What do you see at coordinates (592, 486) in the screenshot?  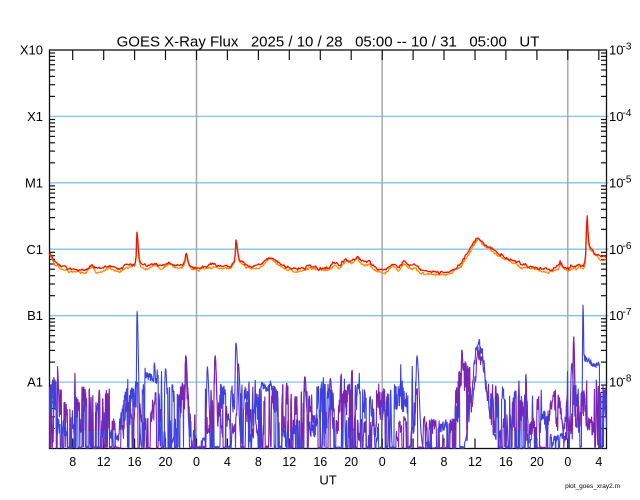 I see `svg-text: plot_goes_xray2.m` at bounding box center [592, 486].